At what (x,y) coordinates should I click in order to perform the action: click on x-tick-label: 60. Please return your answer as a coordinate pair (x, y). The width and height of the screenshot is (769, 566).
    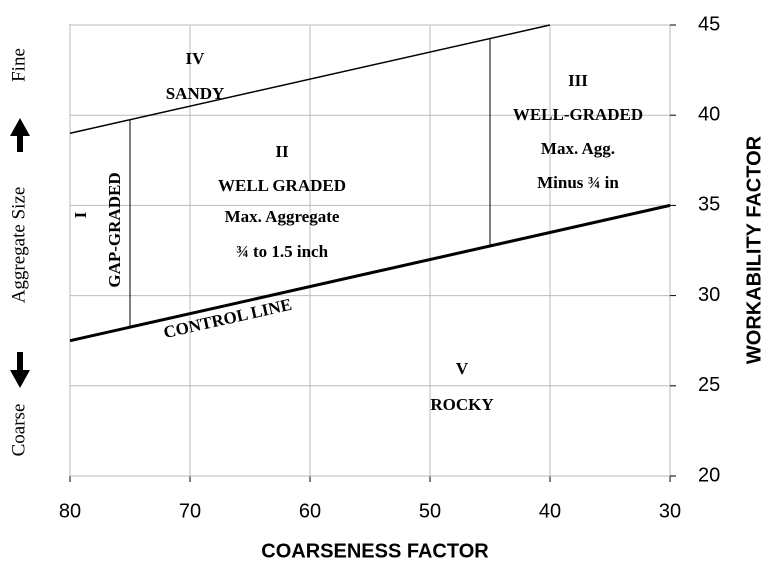
    Looking at the image, I should click on (310, 511).